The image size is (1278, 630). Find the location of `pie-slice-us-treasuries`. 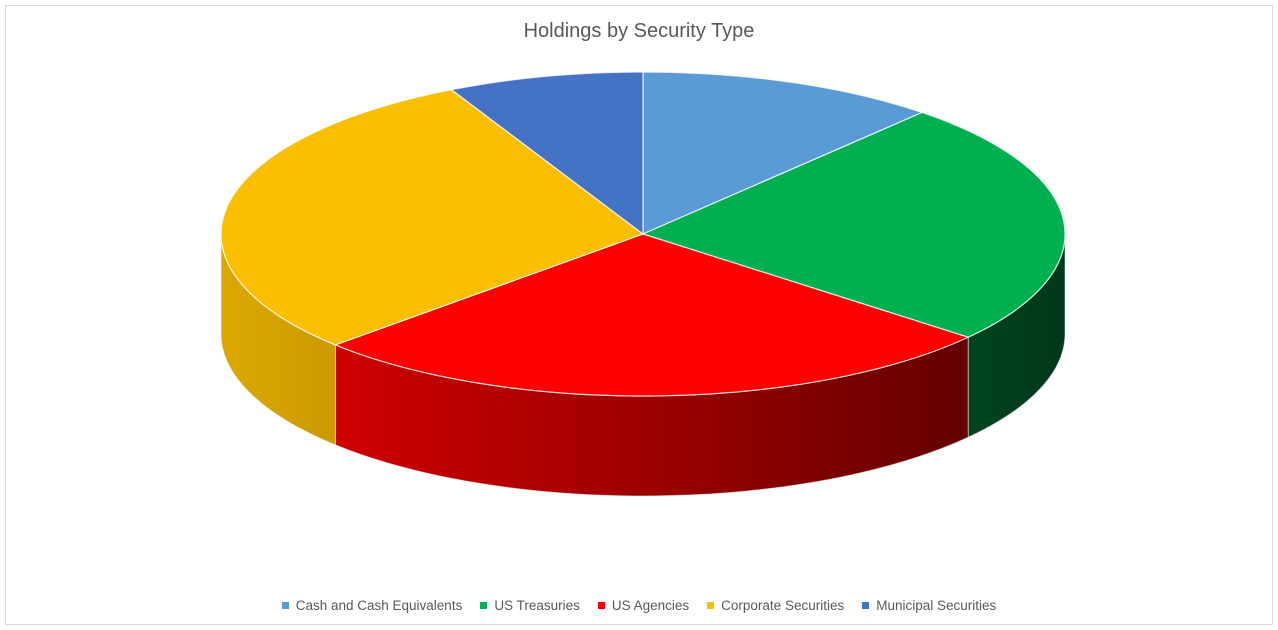

pie-slice-us-treasuries is located at coordinates (853, 224).